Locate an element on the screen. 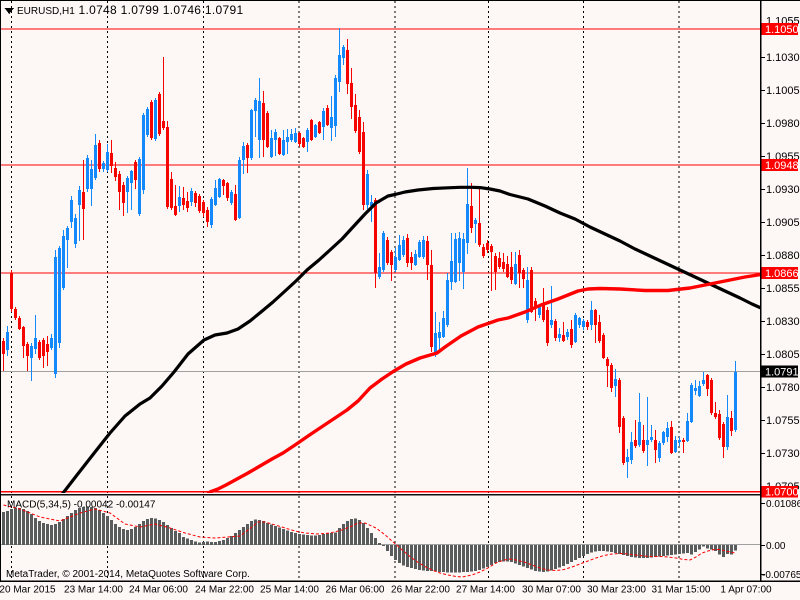  svg-text: 1.0805 is located at coordinates (783, 355).